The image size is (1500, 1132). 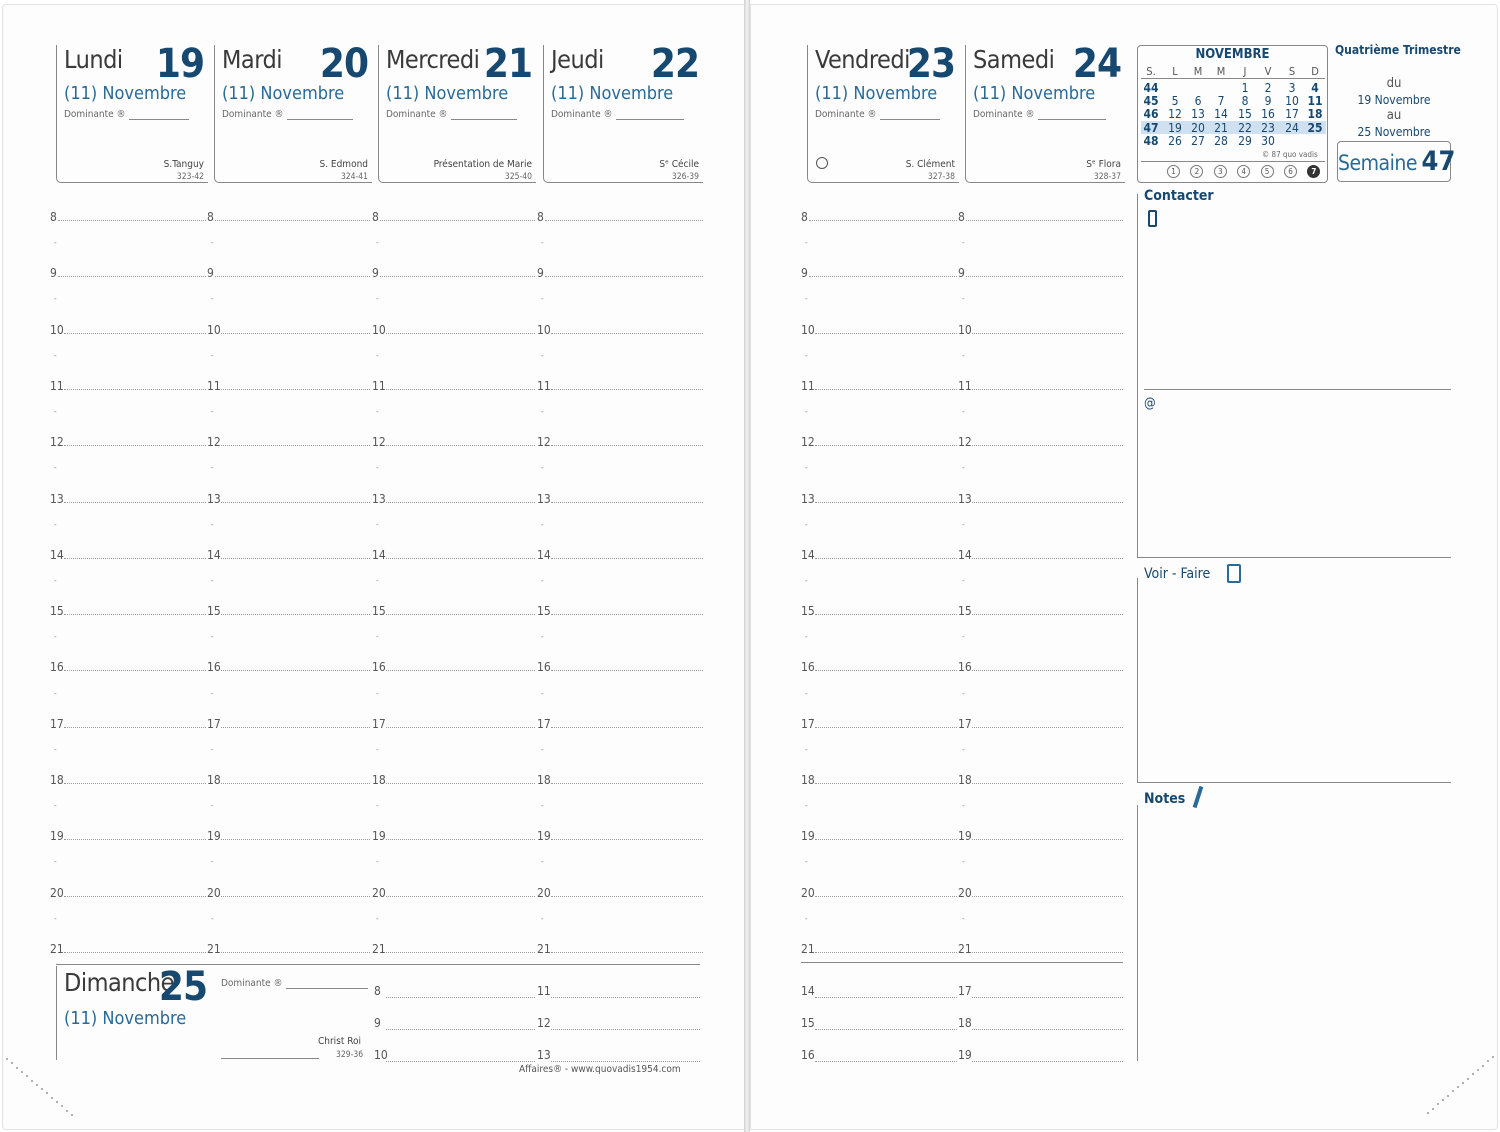 What do you see at coordinates (1175, 127) in the screenshot?
I see `calendar-cell: 19` at bounding box center [1175, 127].